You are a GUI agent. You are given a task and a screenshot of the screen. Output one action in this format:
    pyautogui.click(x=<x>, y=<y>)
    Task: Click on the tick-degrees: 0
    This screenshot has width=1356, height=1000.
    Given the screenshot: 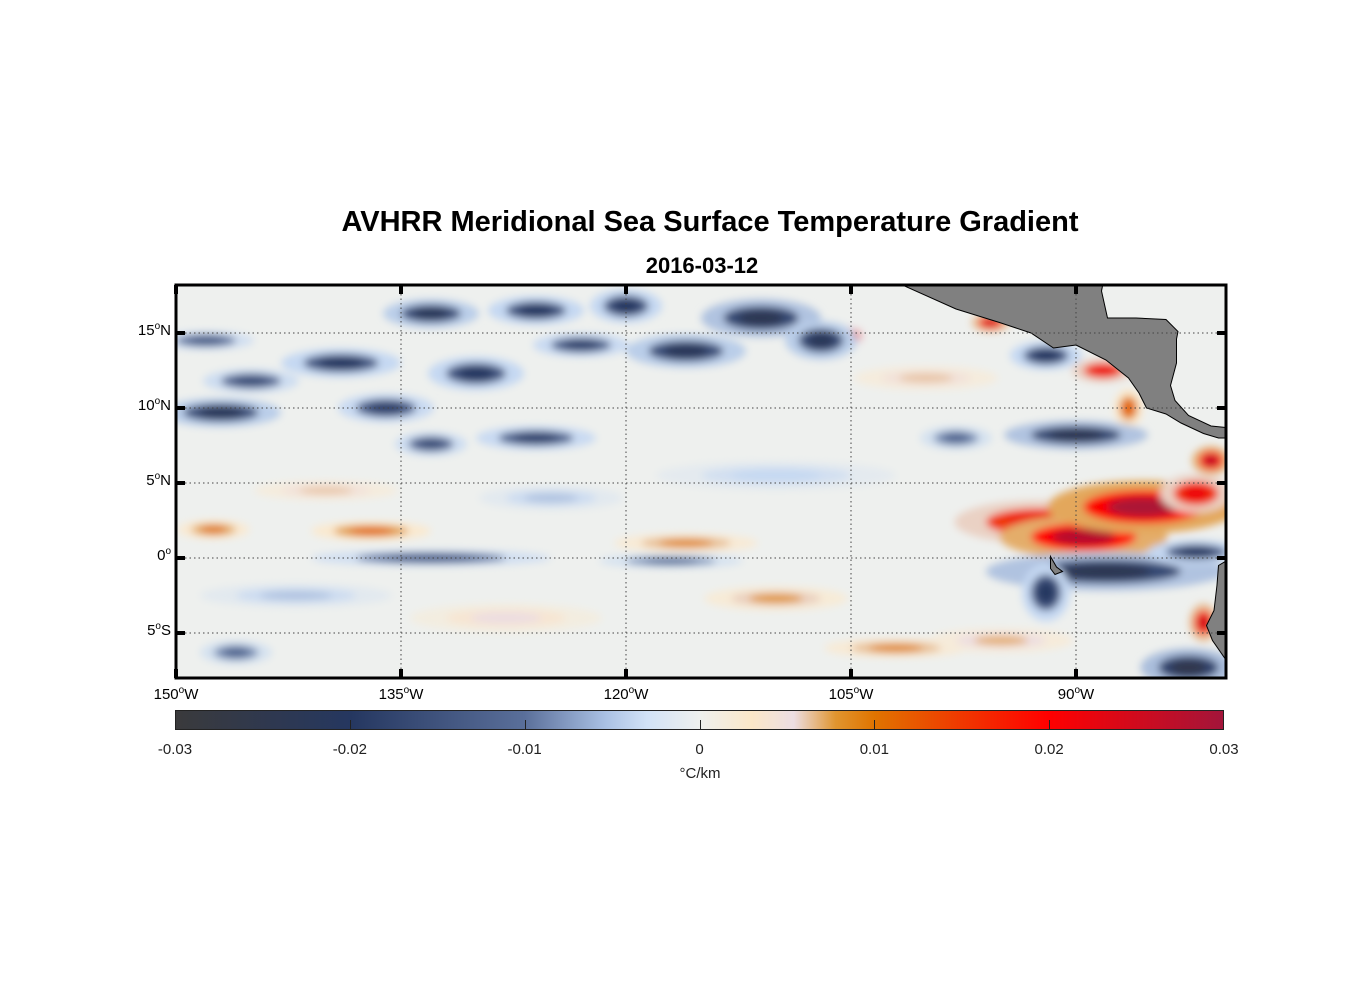 What is the action you would take?
    pyautogui.click(x=161, y=555)
    